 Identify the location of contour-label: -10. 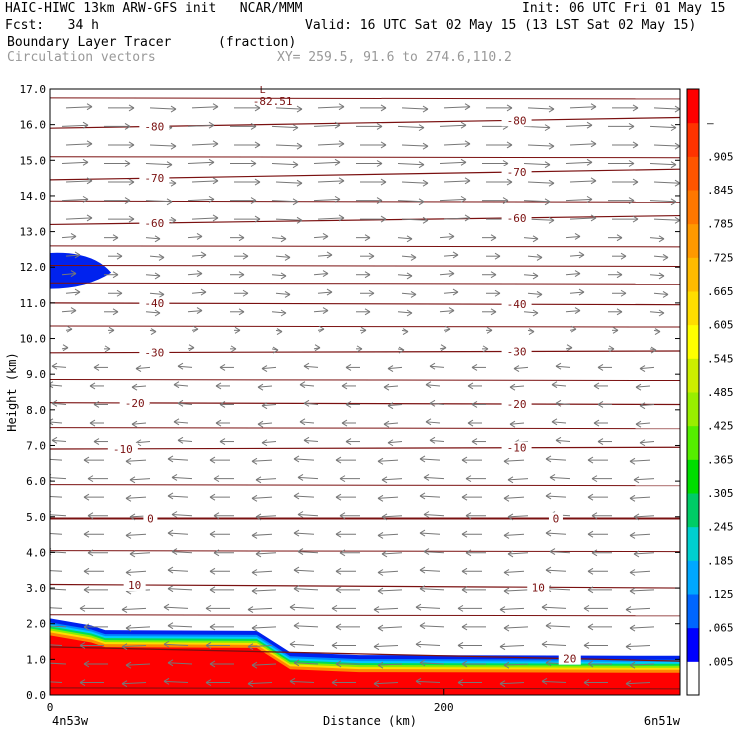
(517, 448).